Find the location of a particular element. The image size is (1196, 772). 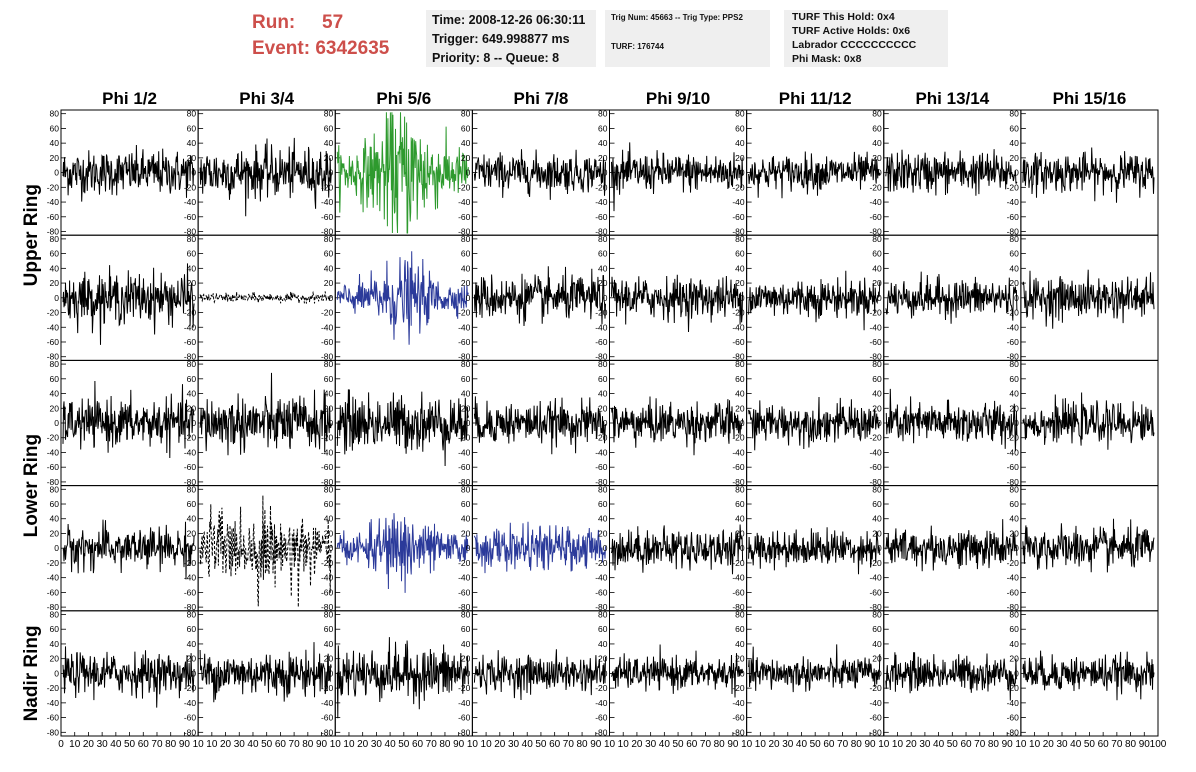

column-label-3: Phi 5/6 is located at coordinates (403, 98).